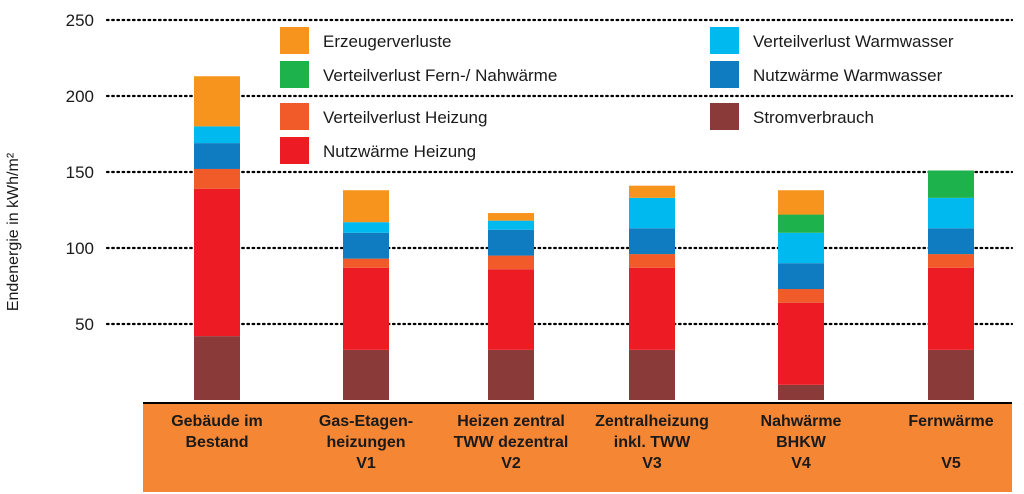 This screenshot has width=1024, height=494. I want to click on legend-label: Verteilverlust Warmwasser, so click(853, 41).